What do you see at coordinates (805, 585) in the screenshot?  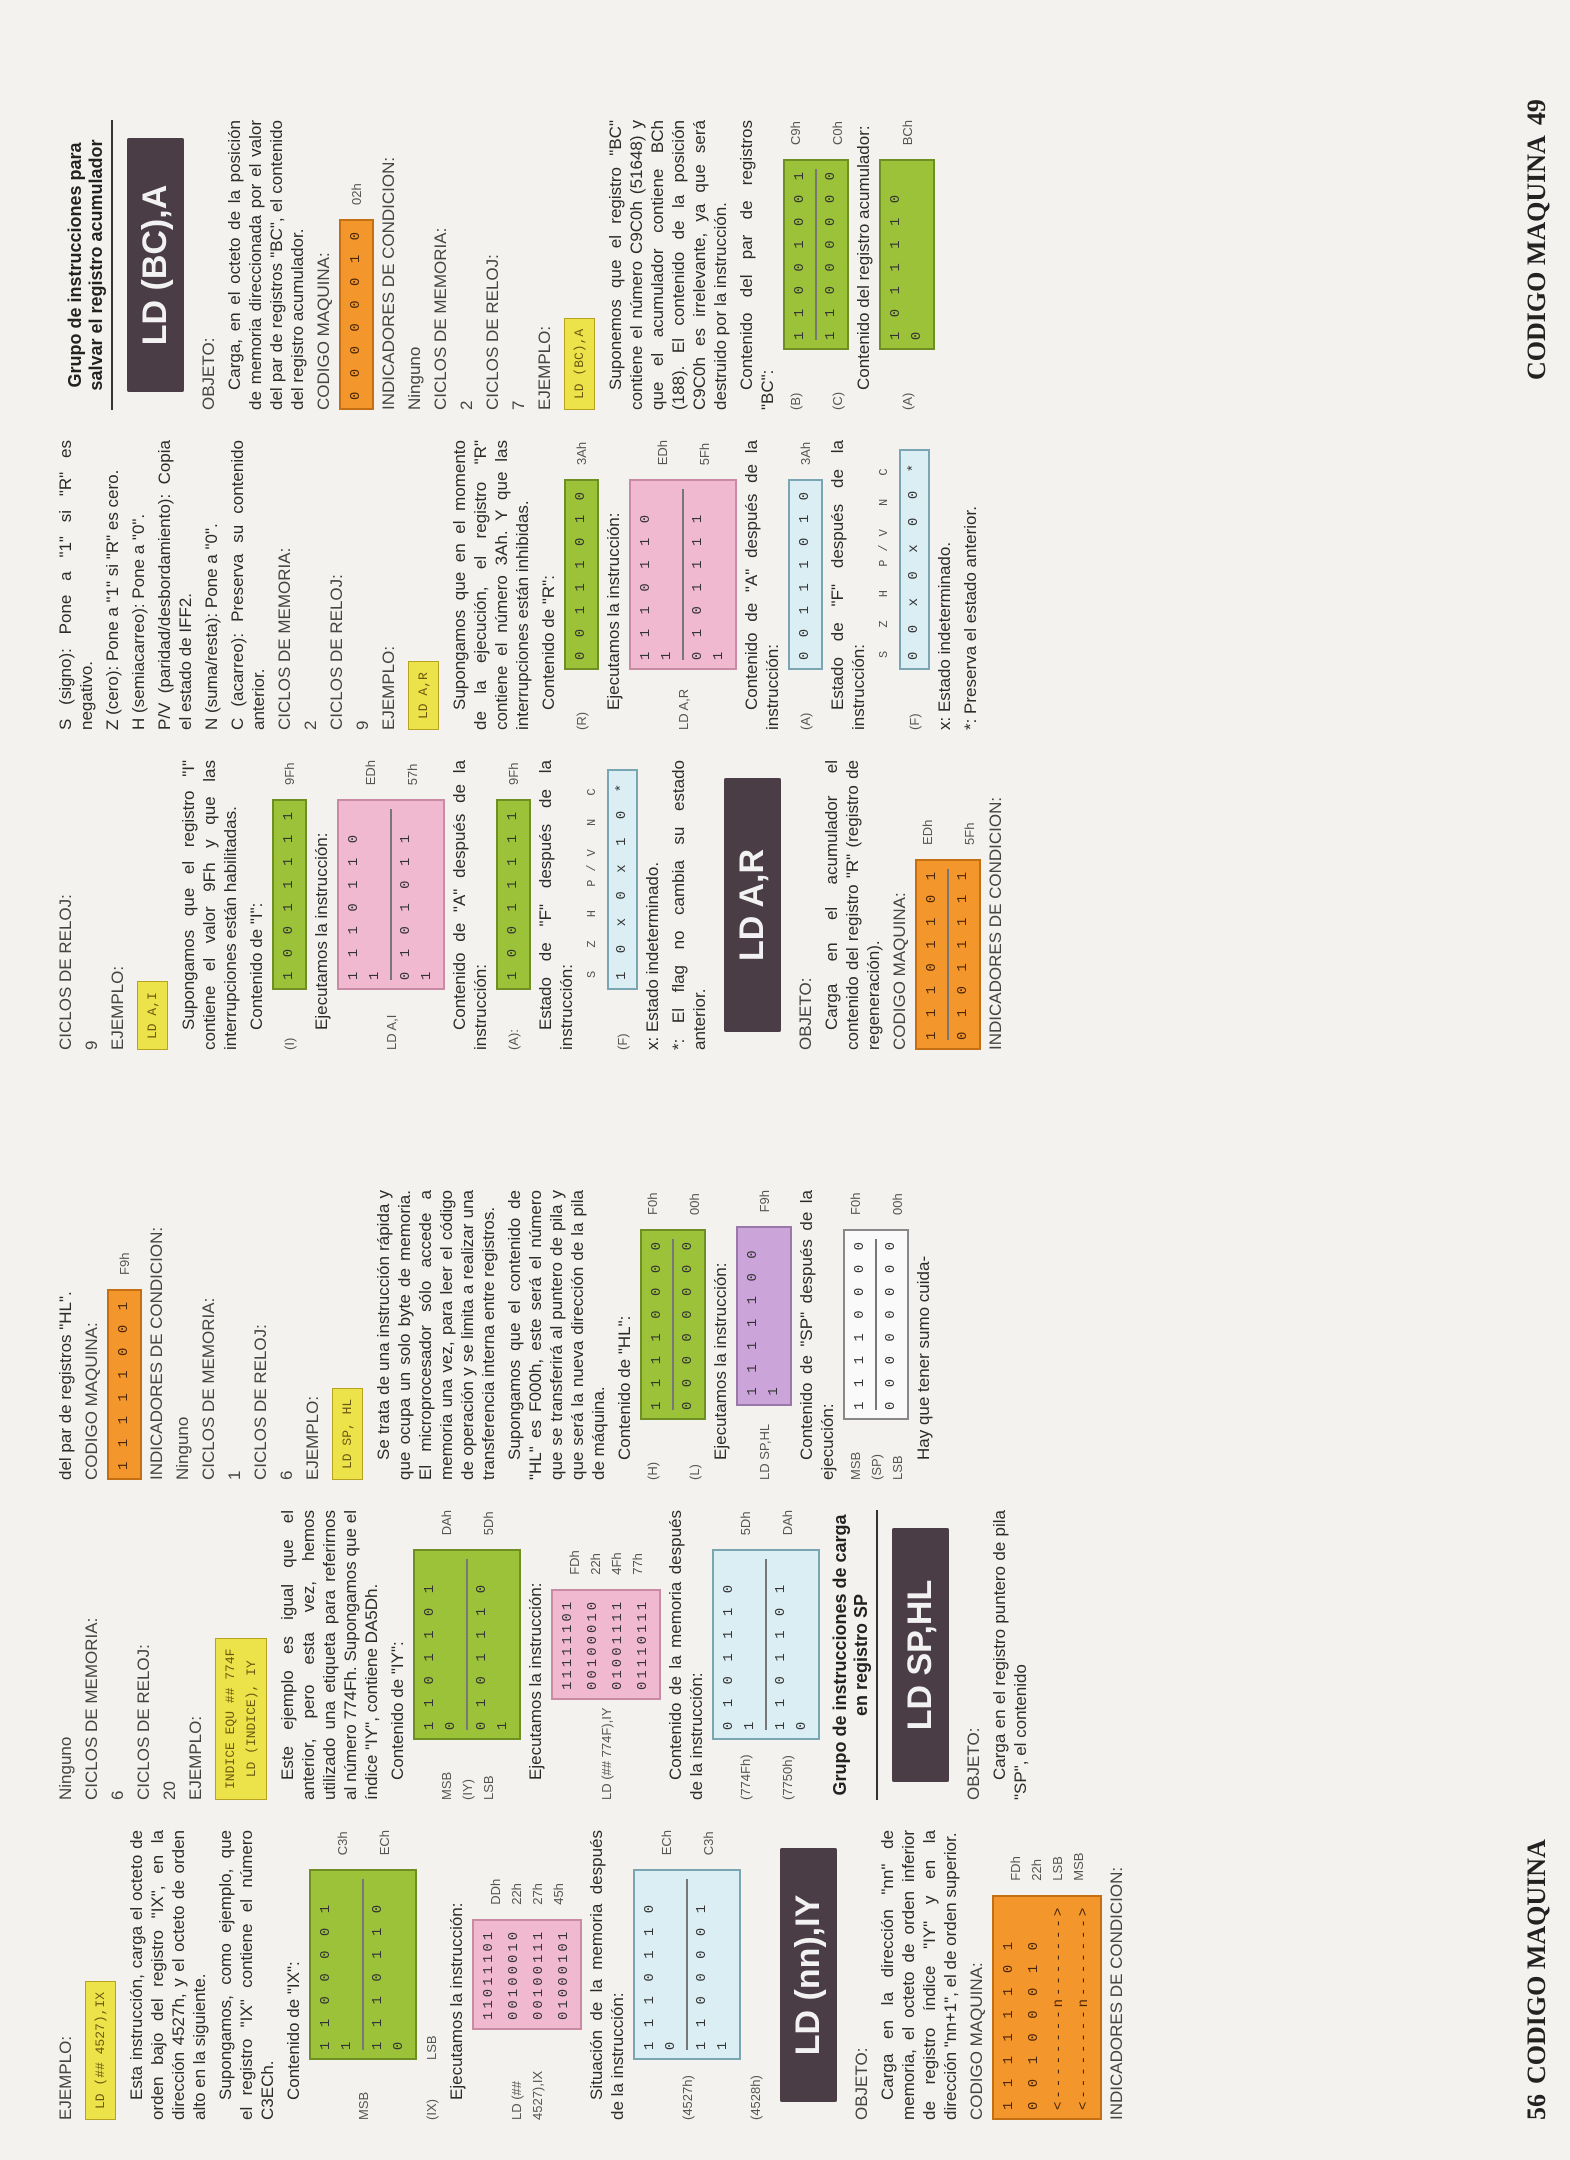 I see `register-row: (A) 0 0 1 1 1 0 1 0 3Ah` at bounding box center [805, 585].